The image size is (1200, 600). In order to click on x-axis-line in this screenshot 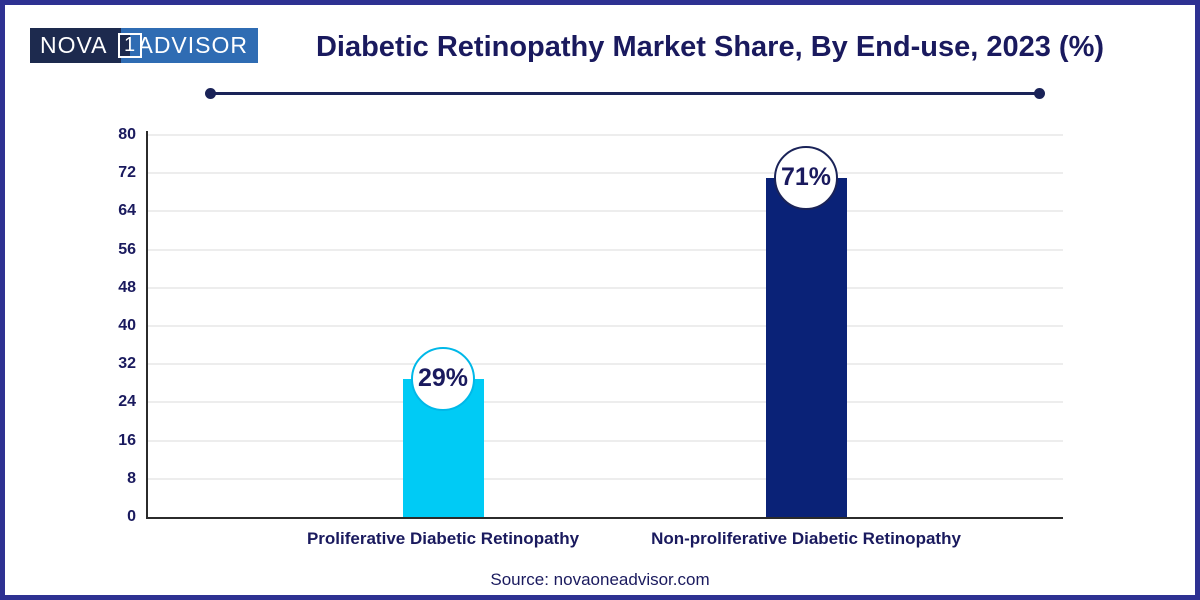, I will do `click(604, 518)`.